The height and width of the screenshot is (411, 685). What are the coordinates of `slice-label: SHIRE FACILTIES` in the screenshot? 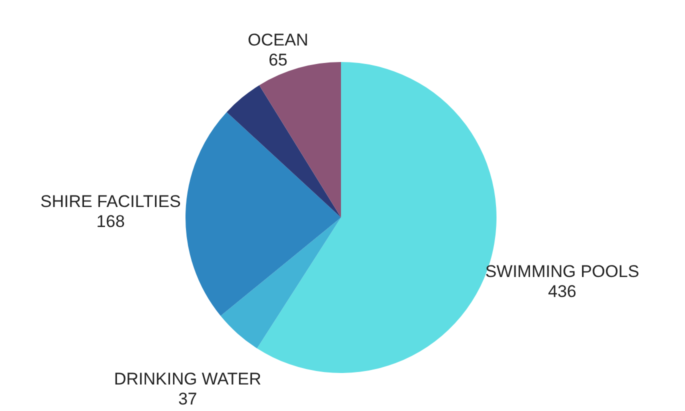 It's located at (110, 202).